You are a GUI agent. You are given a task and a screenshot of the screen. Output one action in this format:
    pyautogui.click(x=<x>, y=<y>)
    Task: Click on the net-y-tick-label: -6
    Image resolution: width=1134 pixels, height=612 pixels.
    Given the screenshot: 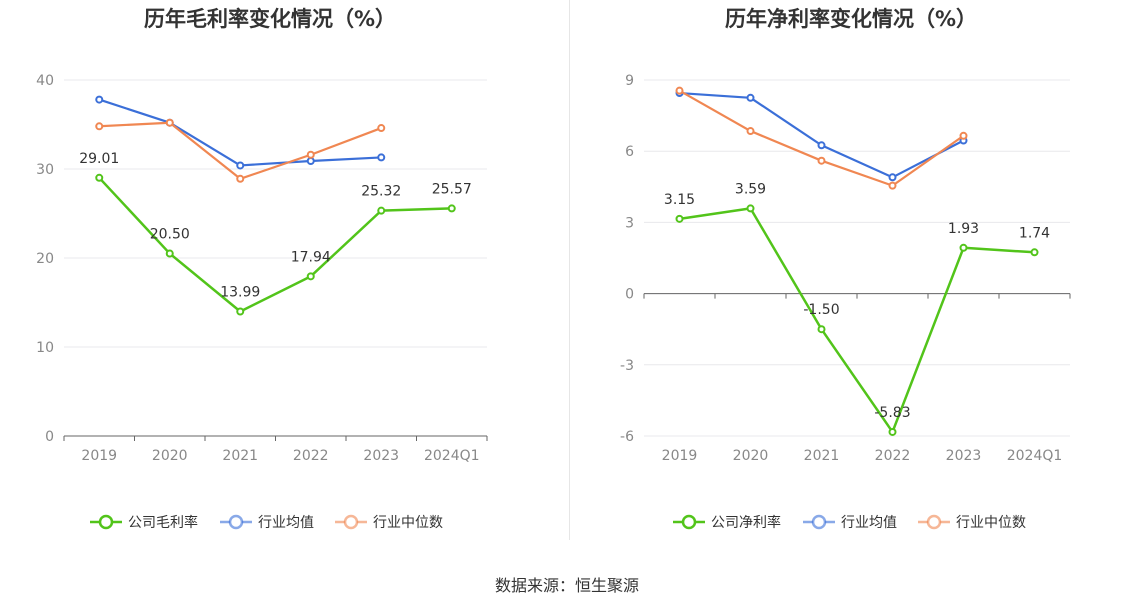 What is the action you would take?
    pyautogui.click(x=627, y=437)
    